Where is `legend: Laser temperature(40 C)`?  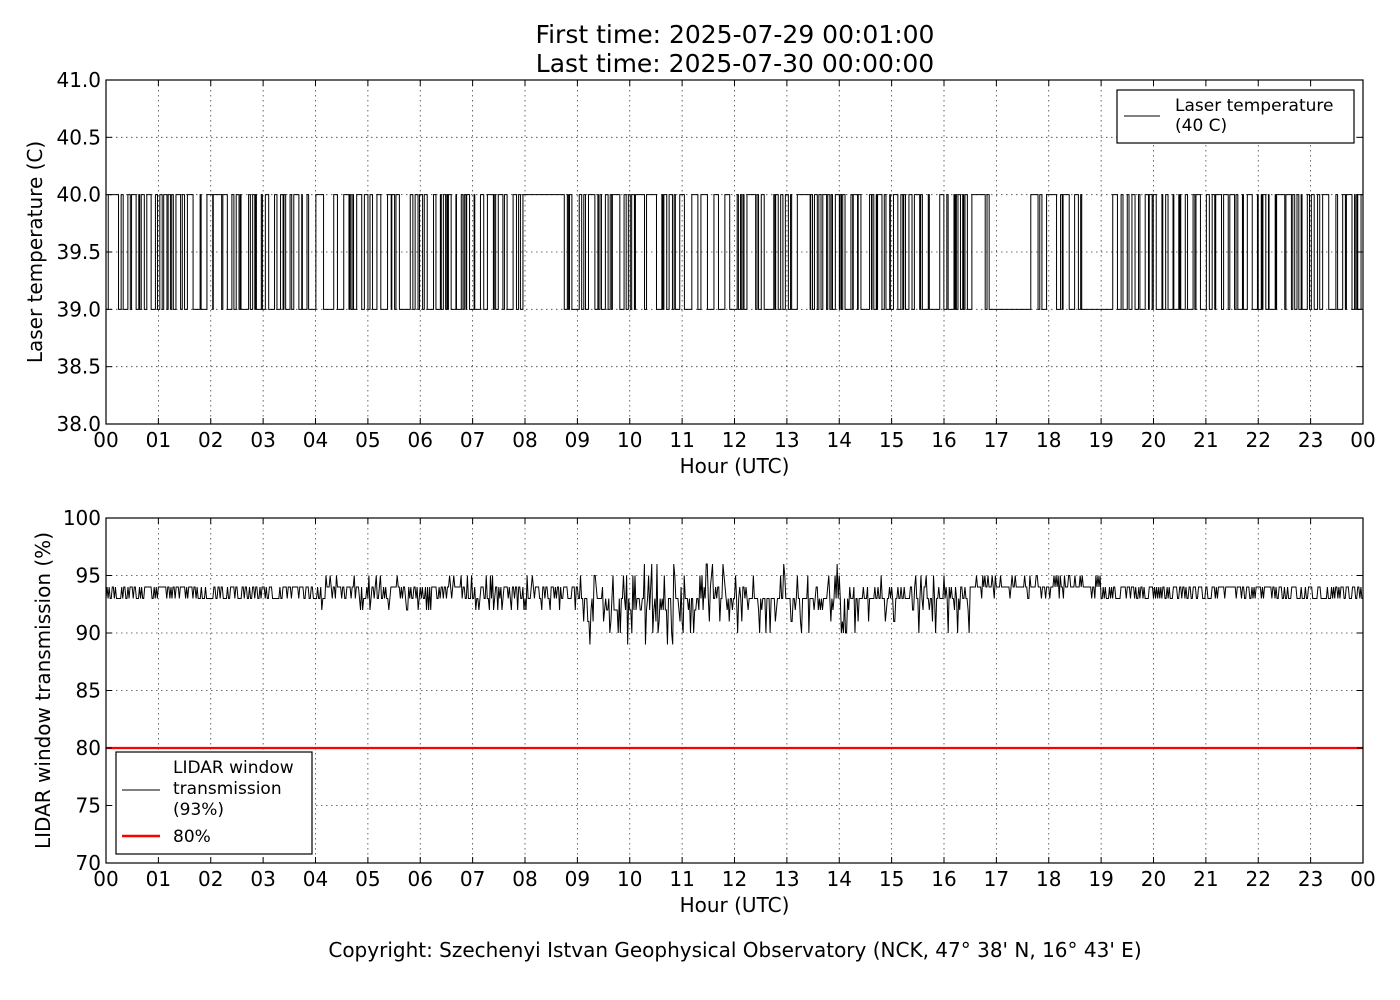
legend: Laser temperature(40 C) is located at coordinates (1235, 116).